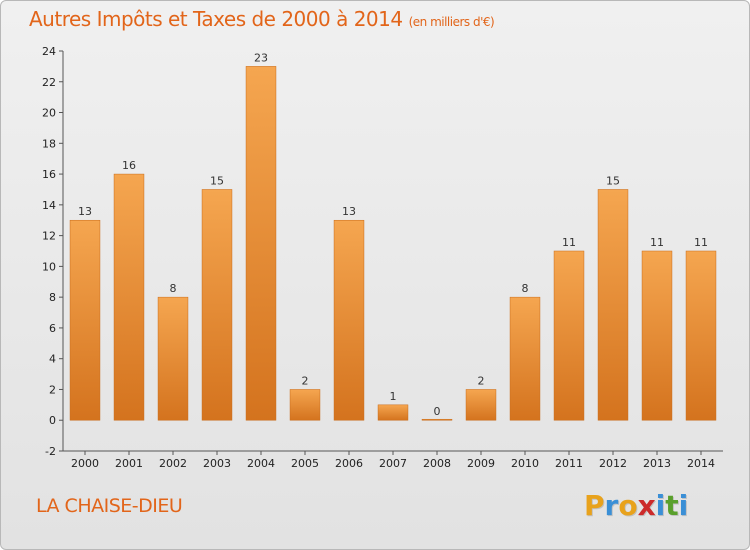 This screenshot has width=750, height=550. What do you see at coordinates (261, 463) in the screenshot?
I see `x-tick-label: 2004` at bounding box center [261, 463].